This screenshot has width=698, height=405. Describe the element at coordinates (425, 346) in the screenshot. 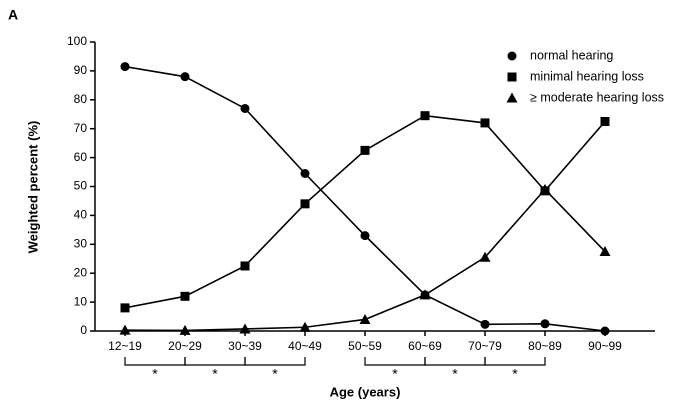

I see `x-tick-label: 60~69` at that location.